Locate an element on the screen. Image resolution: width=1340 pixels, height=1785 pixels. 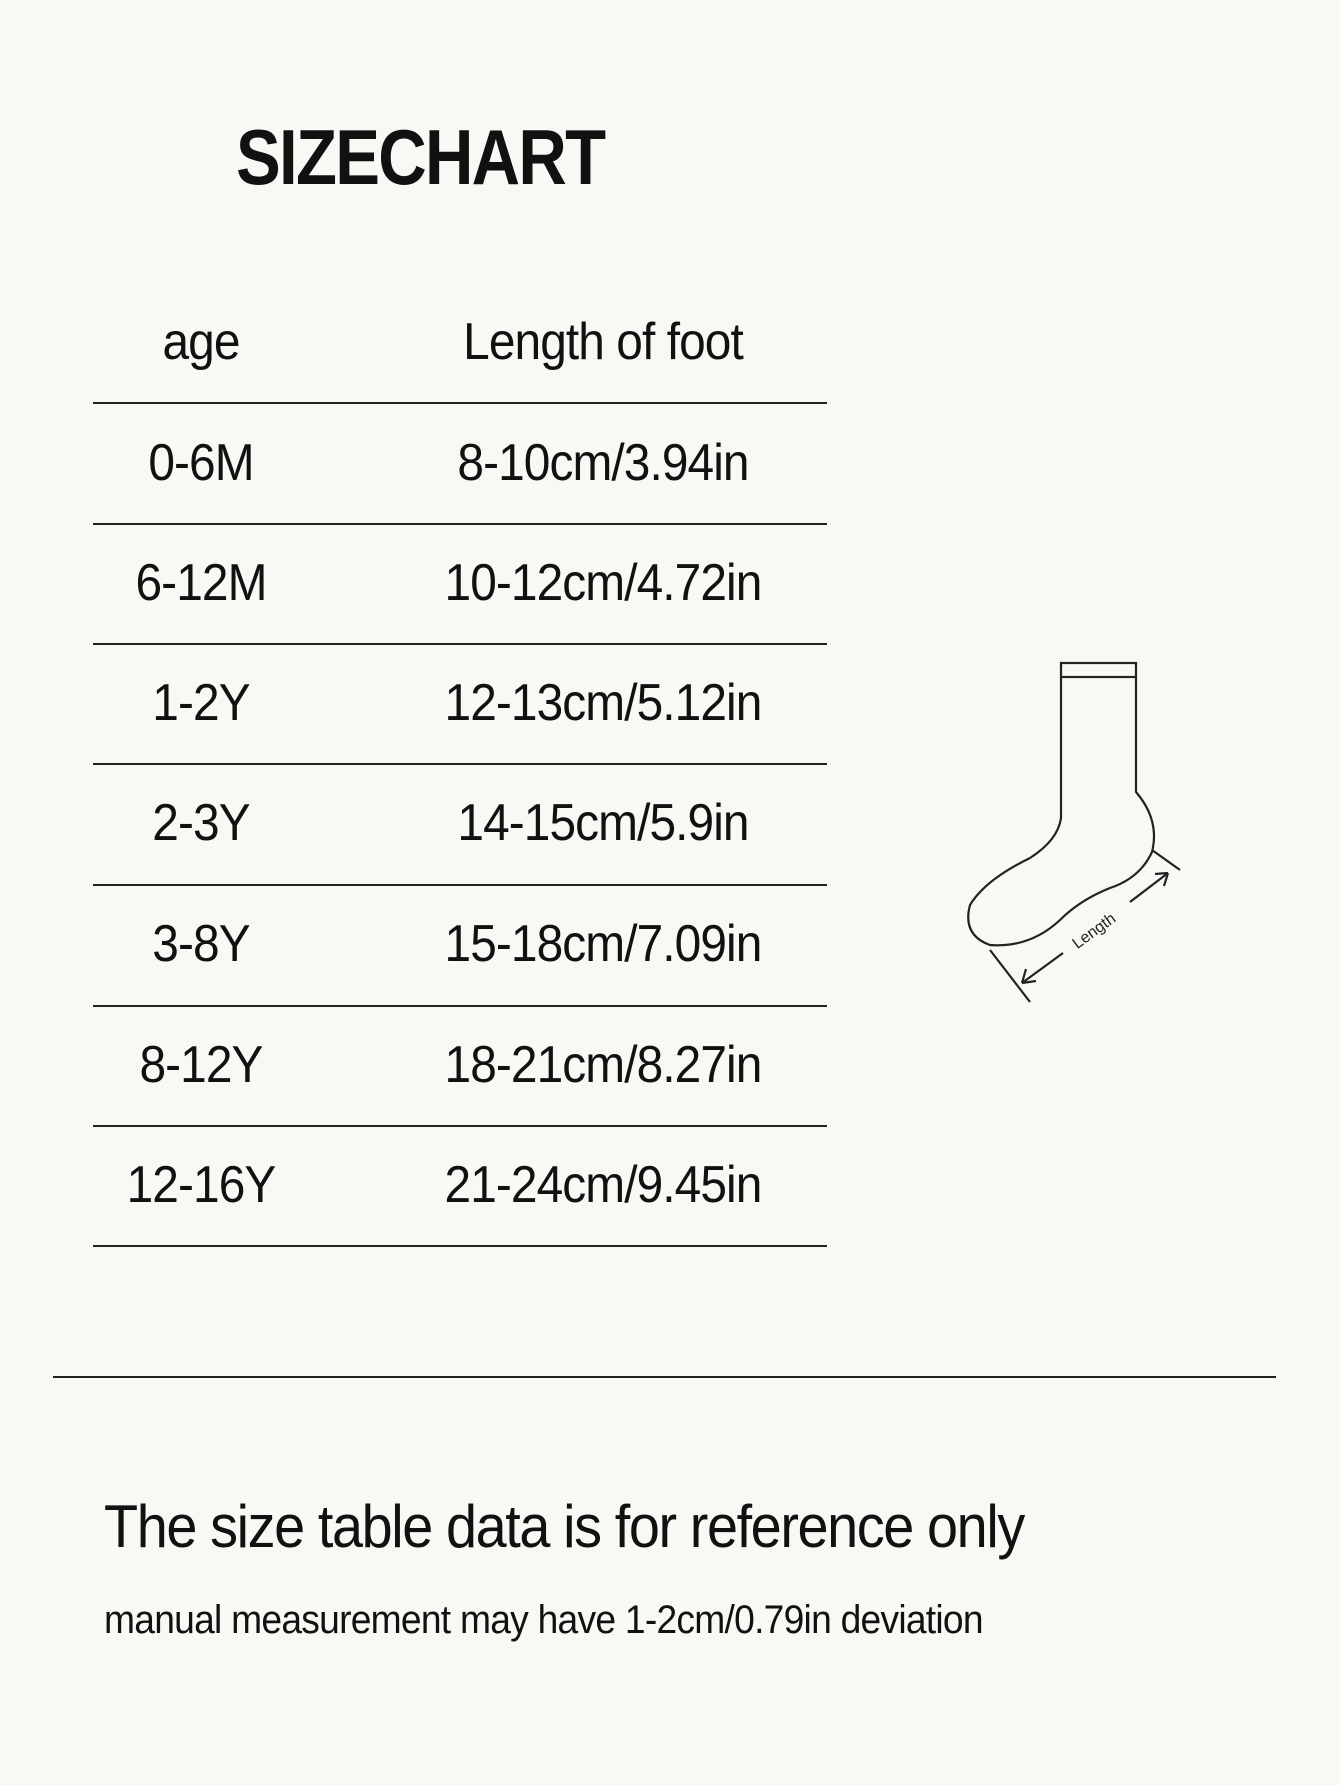
row-length: 15-18cm/7.09in is located at coordinates (603, 944).